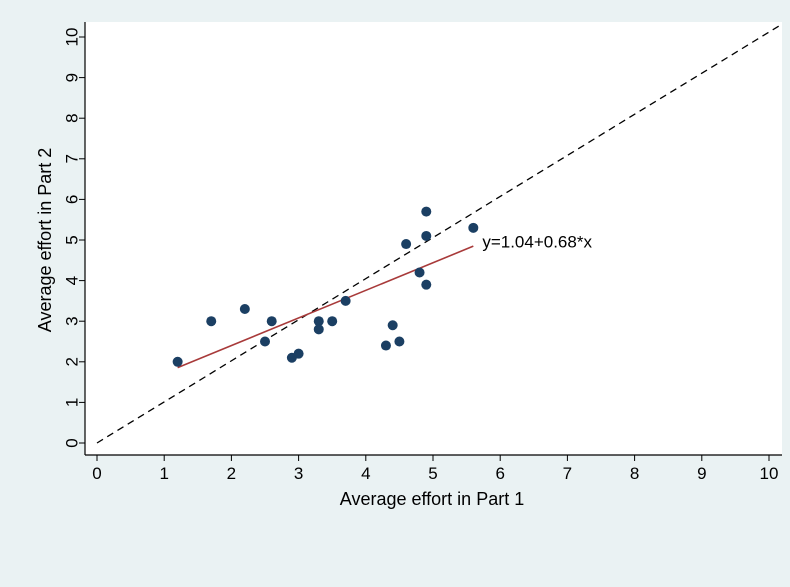 The height and width of the screenshot is (587, 790). Describe the element at coordinates (499, 473) in the screenshot. I see `x-tick-label: 6` at that location.